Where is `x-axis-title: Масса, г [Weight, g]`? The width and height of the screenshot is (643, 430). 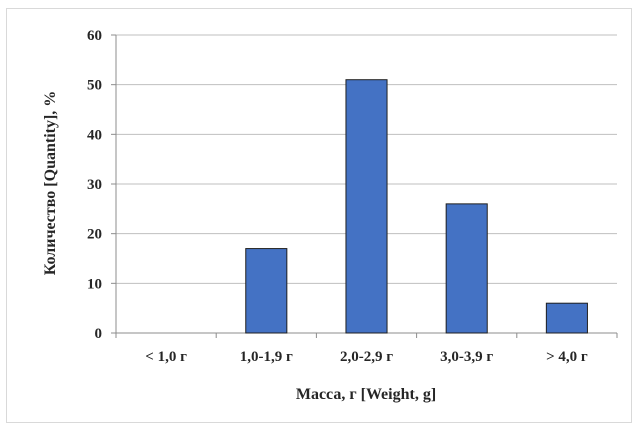
x-axis-title: Масса, г [Weight, g] is located at coordinates (366, 394).